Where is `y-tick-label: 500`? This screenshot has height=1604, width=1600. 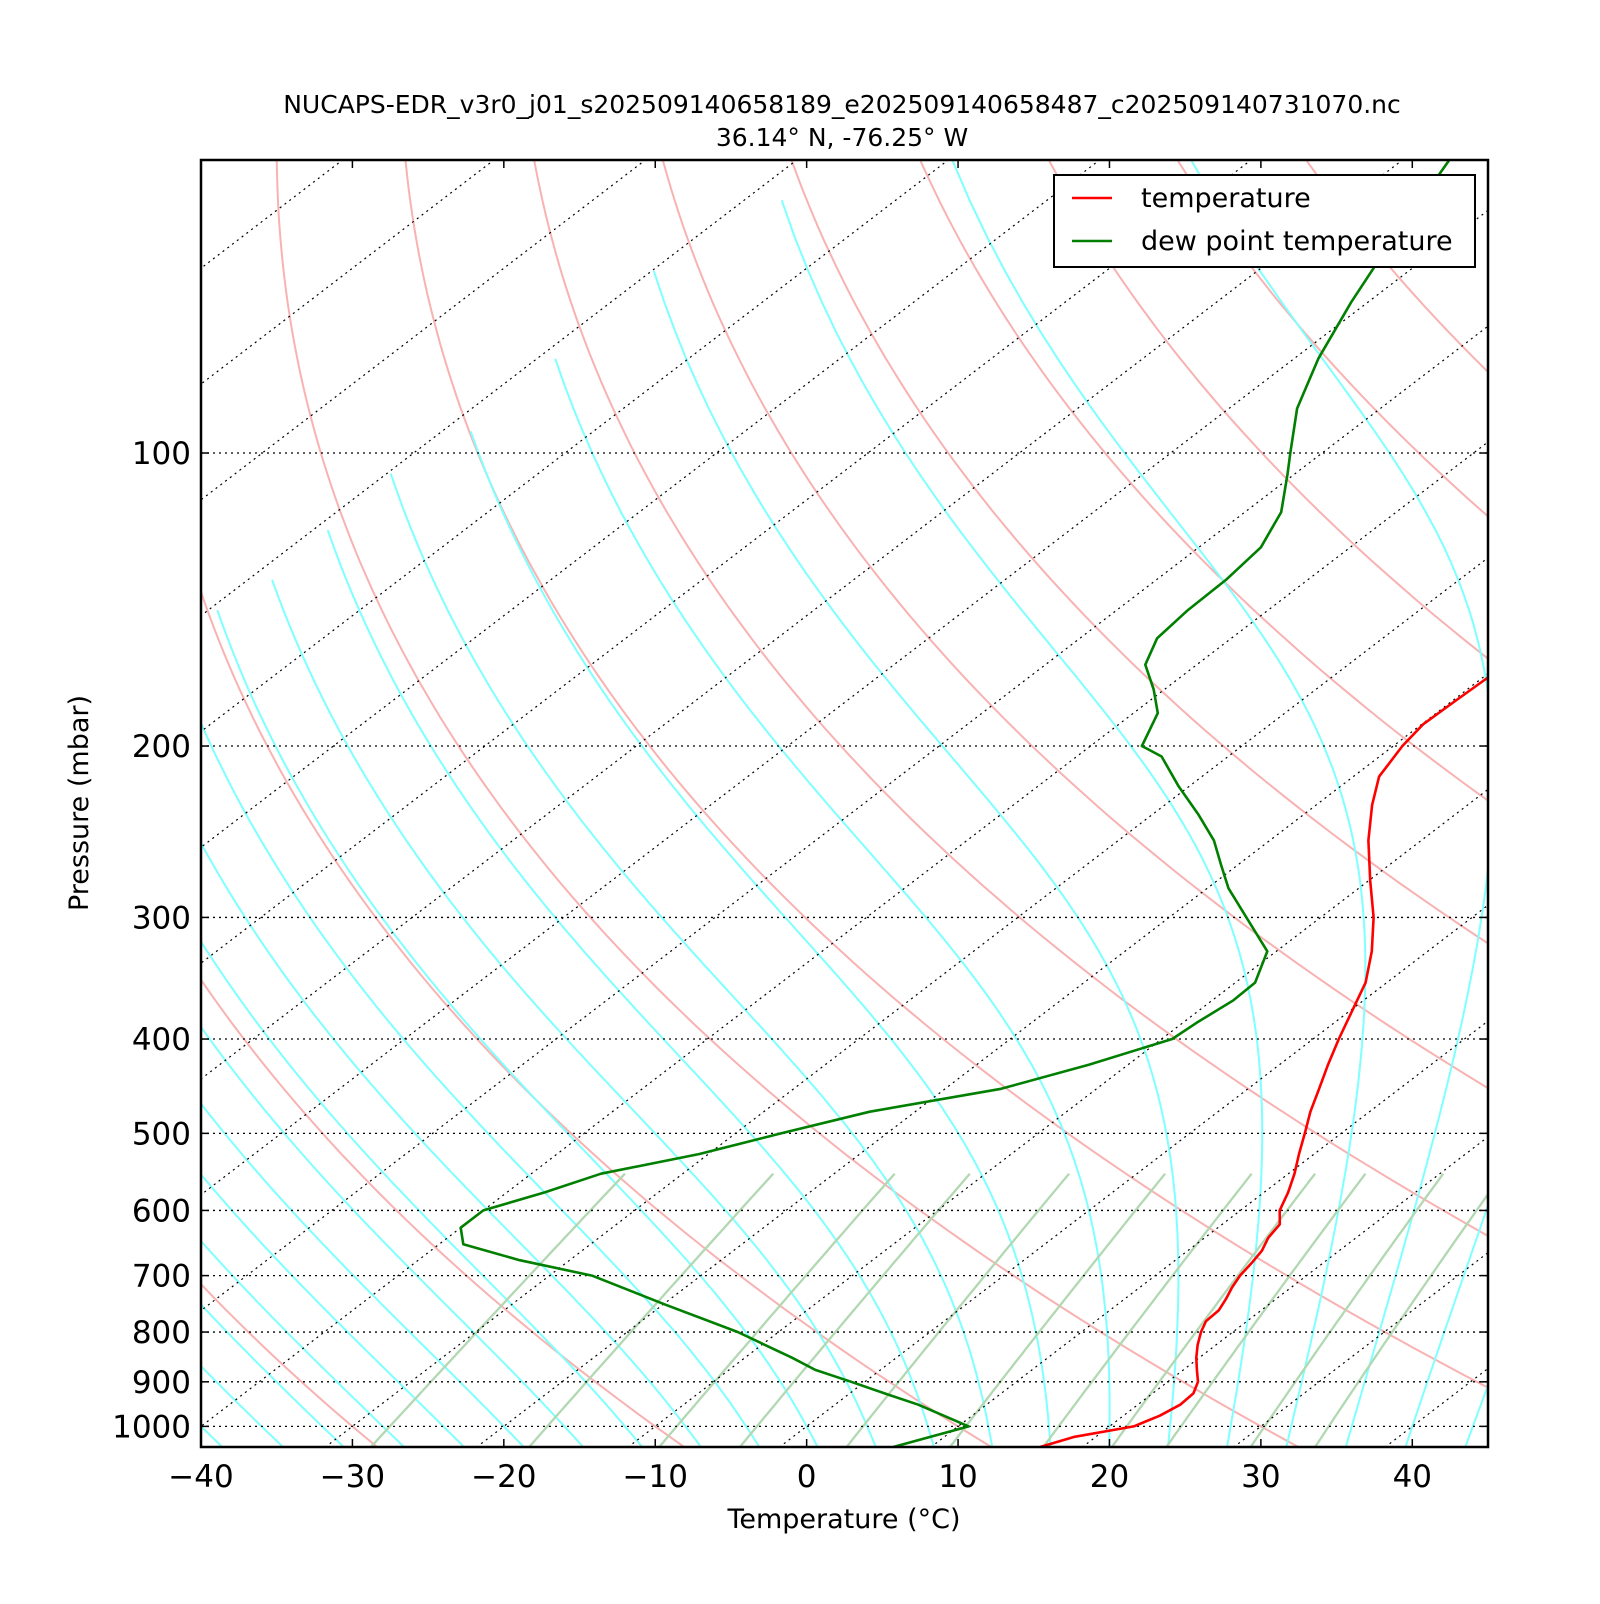 y-tick-label: 500 is located at coordinates (161, 1134).